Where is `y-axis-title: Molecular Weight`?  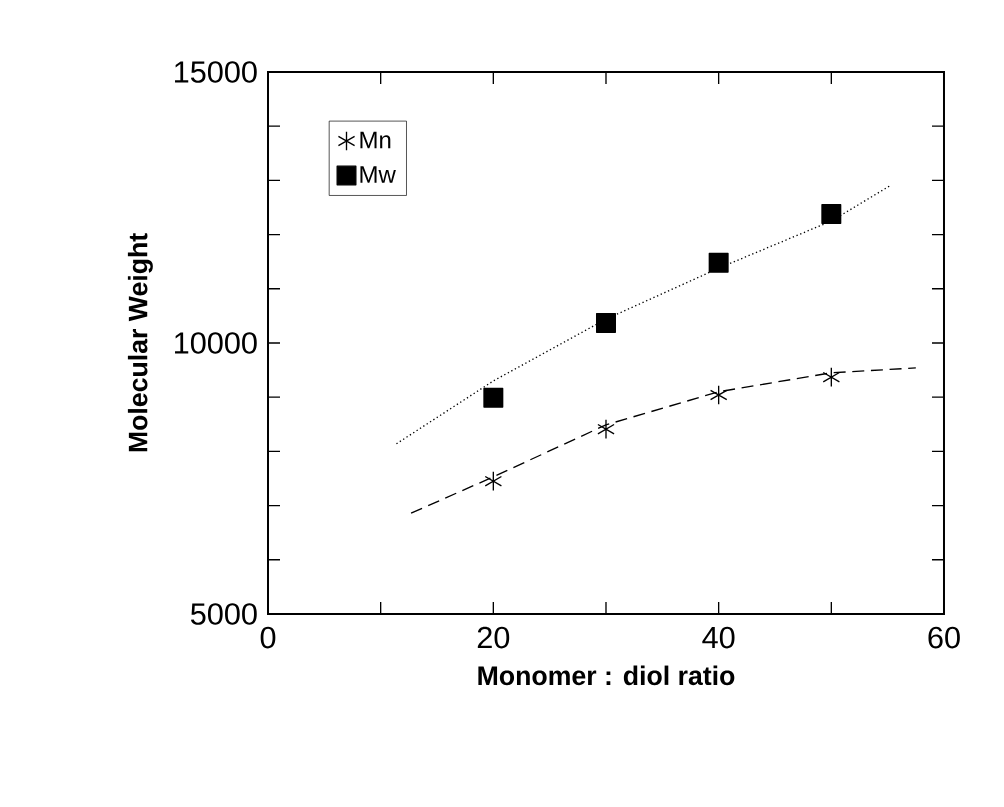
y-axis-title: Molecular Weight is located at coordinates (140, 342).